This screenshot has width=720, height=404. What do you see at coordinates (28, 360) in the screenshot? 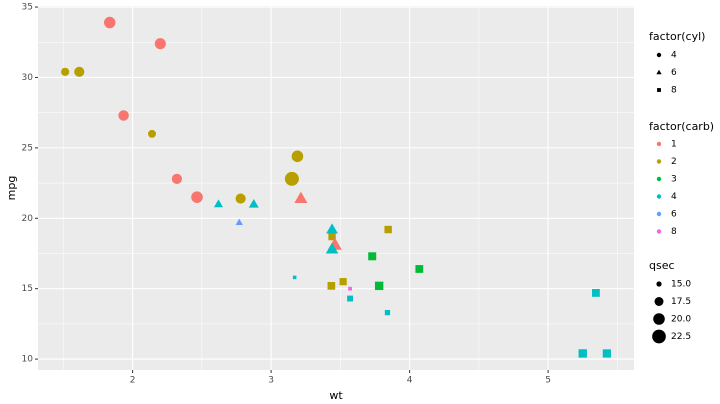
I see `y-tick-label: 10` at bounding box center [28, 360].